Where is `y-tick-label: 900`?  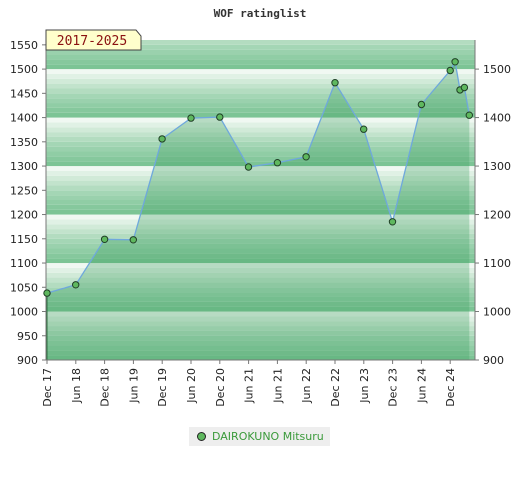
y-tick-label: 900 is located at coordinates (27, 360).